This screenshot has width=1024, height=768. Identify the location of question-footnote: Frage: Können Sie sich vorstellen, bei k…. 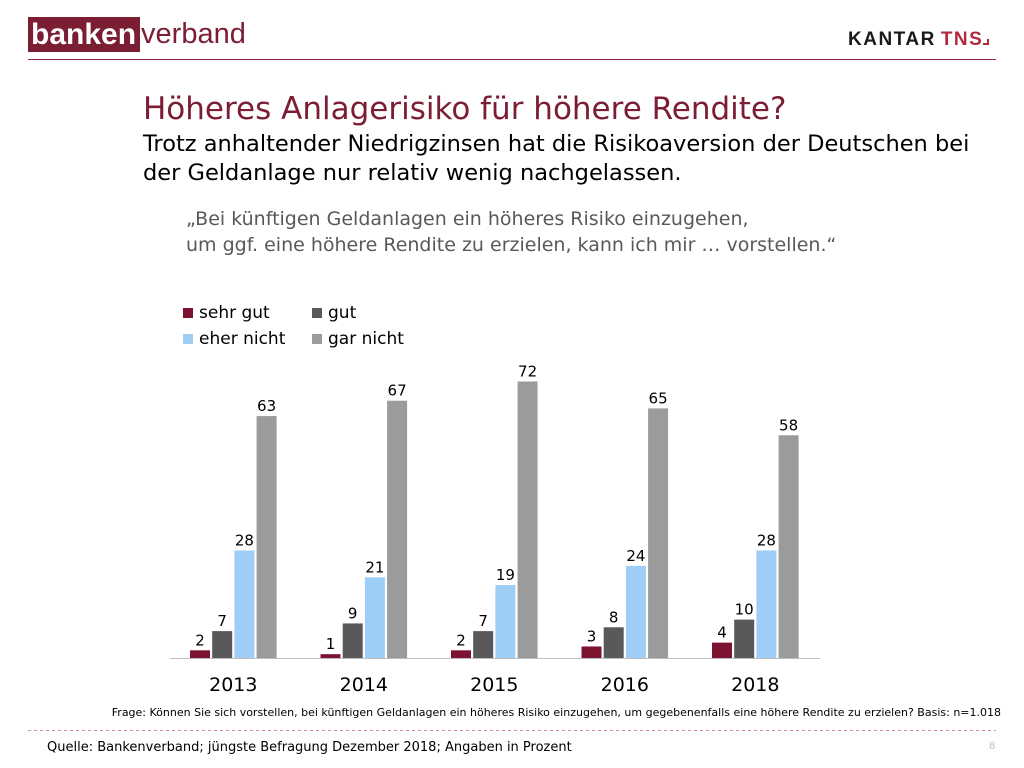
(556, 712).